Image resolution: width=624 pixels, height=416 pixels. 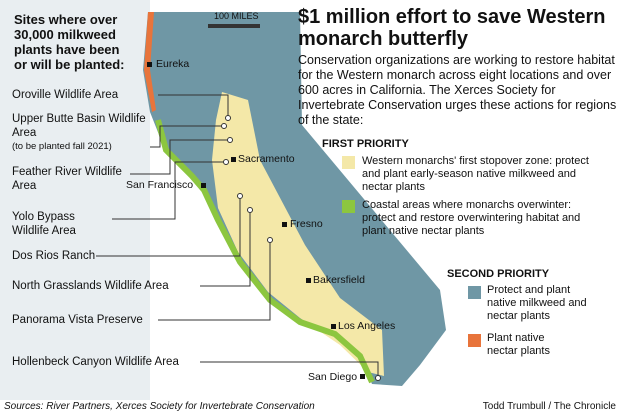 I want to click on city-label: Los Angeles, so click(x=367, y=326).